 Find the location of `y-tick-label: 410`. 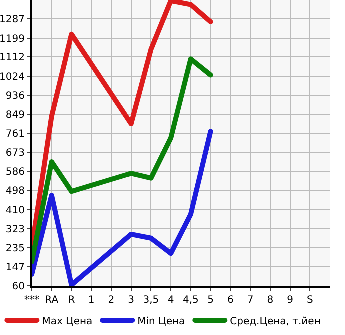

y-tick-label: 410 is located at coordinates (15, 210).